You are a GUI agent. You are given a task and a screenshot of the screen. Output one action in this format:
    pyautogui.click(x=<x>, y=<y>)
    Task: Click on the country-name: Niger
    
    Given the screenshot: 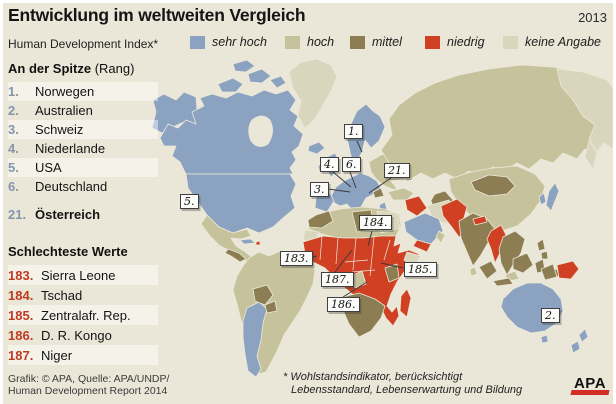 What is the action you would take?
    pyautogui.click(x=57, y=355)
    